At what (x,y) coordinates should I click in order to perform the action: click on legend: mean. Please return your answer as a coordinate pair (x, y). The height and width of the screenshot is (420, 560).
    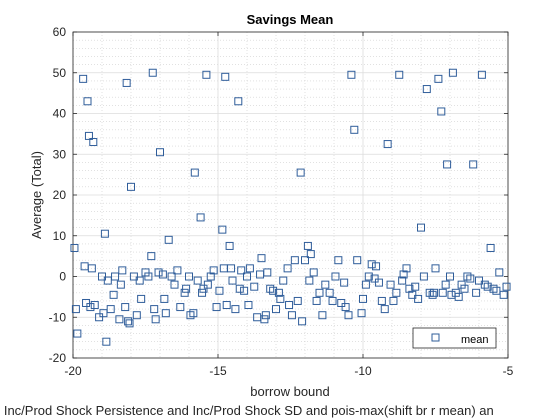
    Looking at the image, I should click on (454, 338).